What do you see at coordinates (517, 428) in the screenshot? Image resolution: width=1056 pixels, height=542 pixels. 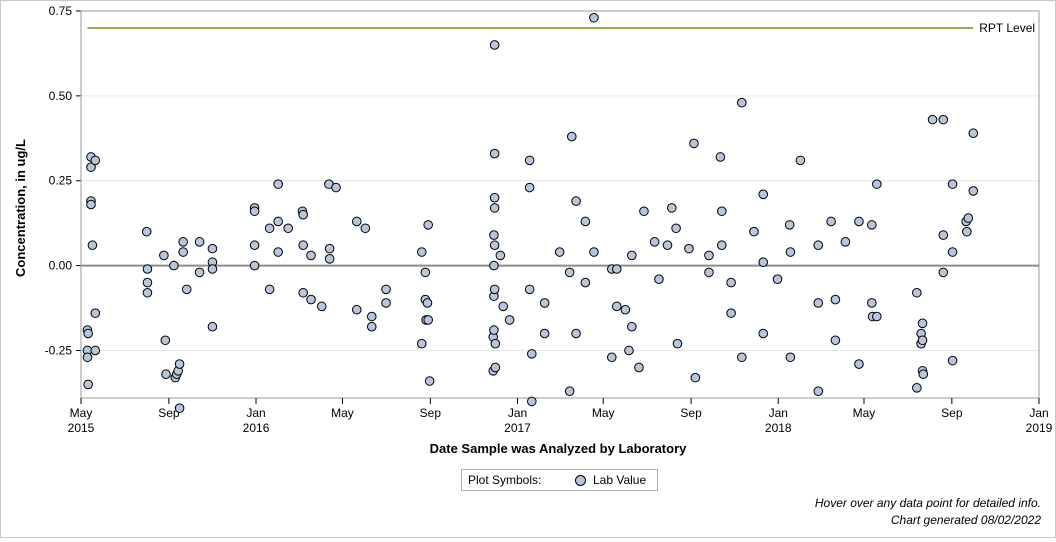 I see `x-tick-year-label: 2017` at bounding box center [517, 428].